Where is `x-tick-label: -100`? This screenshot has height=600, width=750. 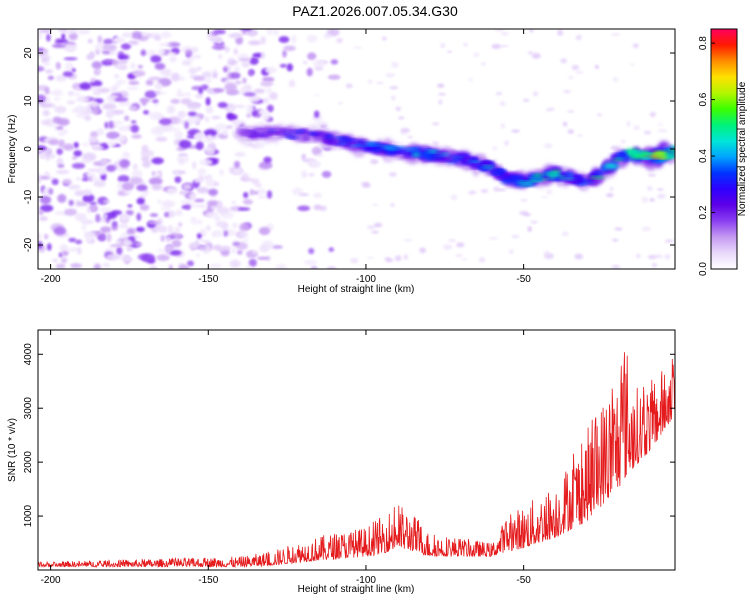 x-tick-label: -100 is located at coordinates (366, 580).